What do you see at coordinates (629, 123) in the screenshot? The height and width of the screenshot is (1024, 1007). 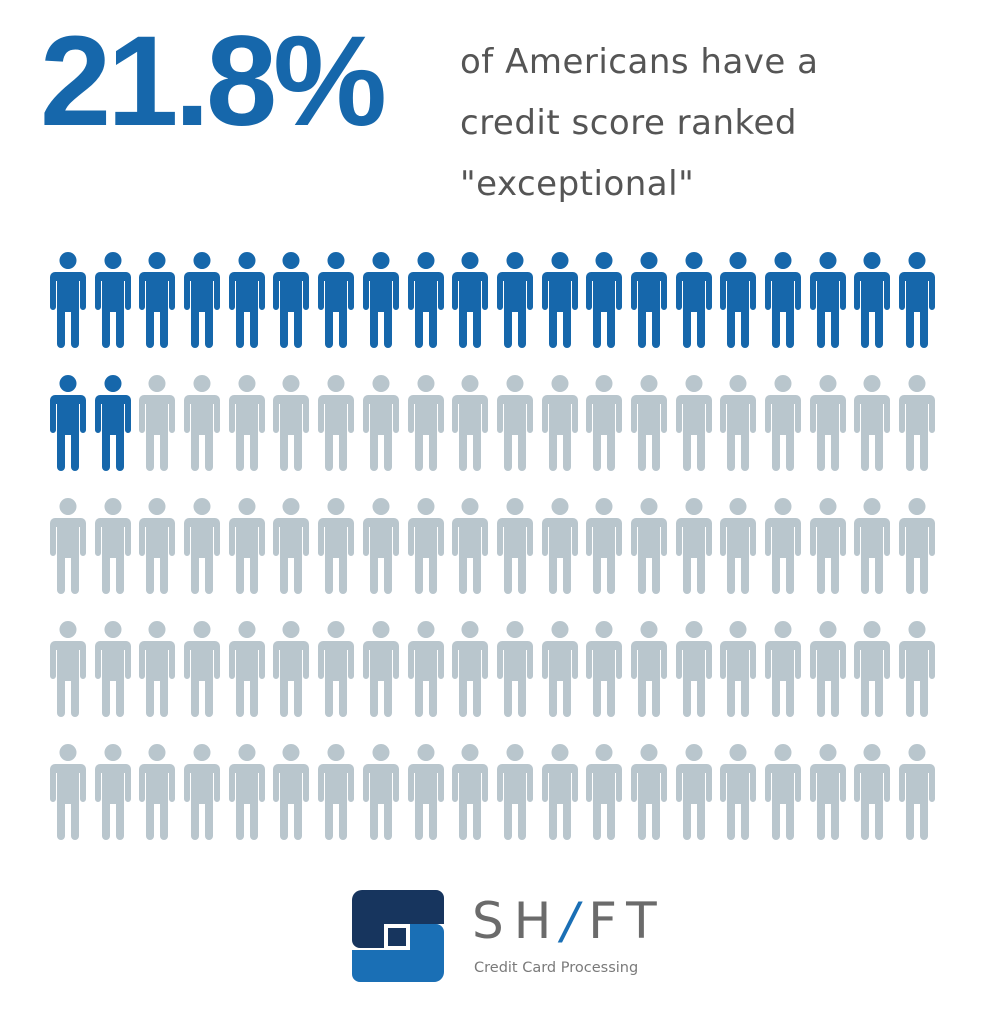 I see `caption-line-2: credit score ranked` at bounding box center [629, 123].